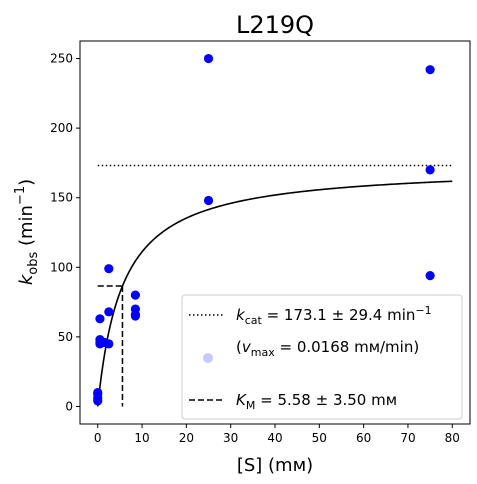  What do you see at coordinates (263, 352) in the screenshot?
I see `legend-vmax-sub: max` at bounding box center [263, 352].